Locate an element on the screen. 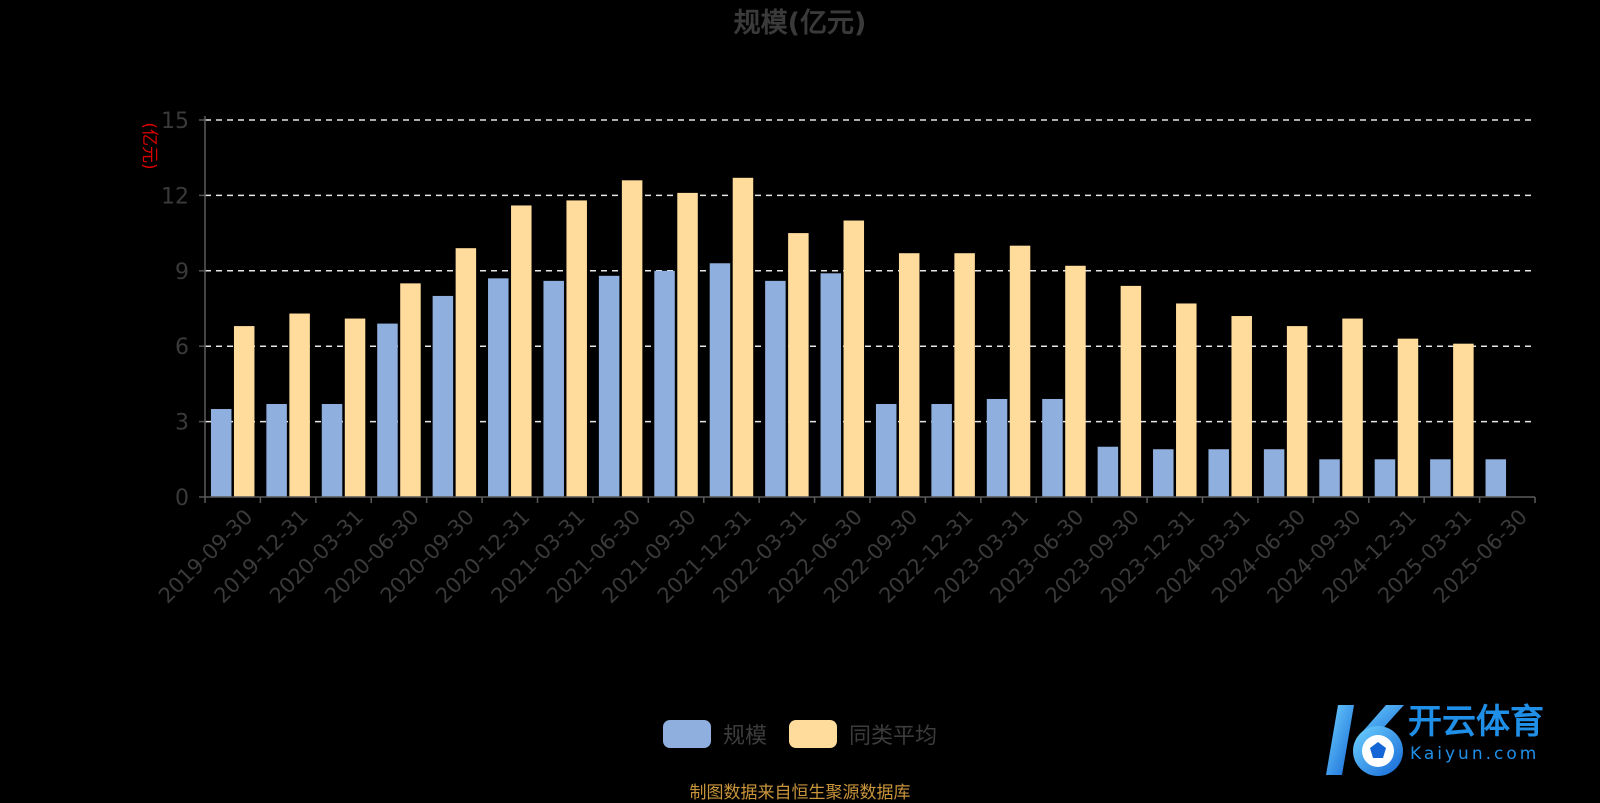 The width and height of the screenshot is (1600, 803). y-tick-label: 3 is located at coordinates (182, 423).